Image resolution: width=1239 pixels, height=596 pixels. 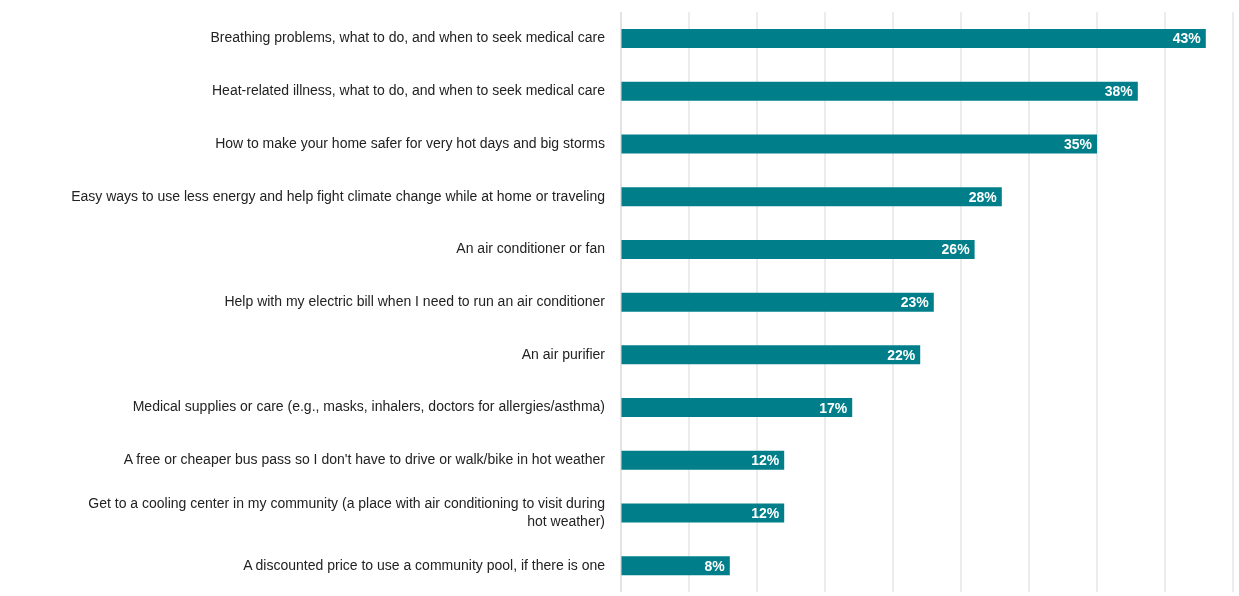 What do you see at coordinates (408, 37) in the screenshot?
I see `y-tick-label: Breathing problems, what to do, and when to seek medical care` at bounding box center [408, 37].